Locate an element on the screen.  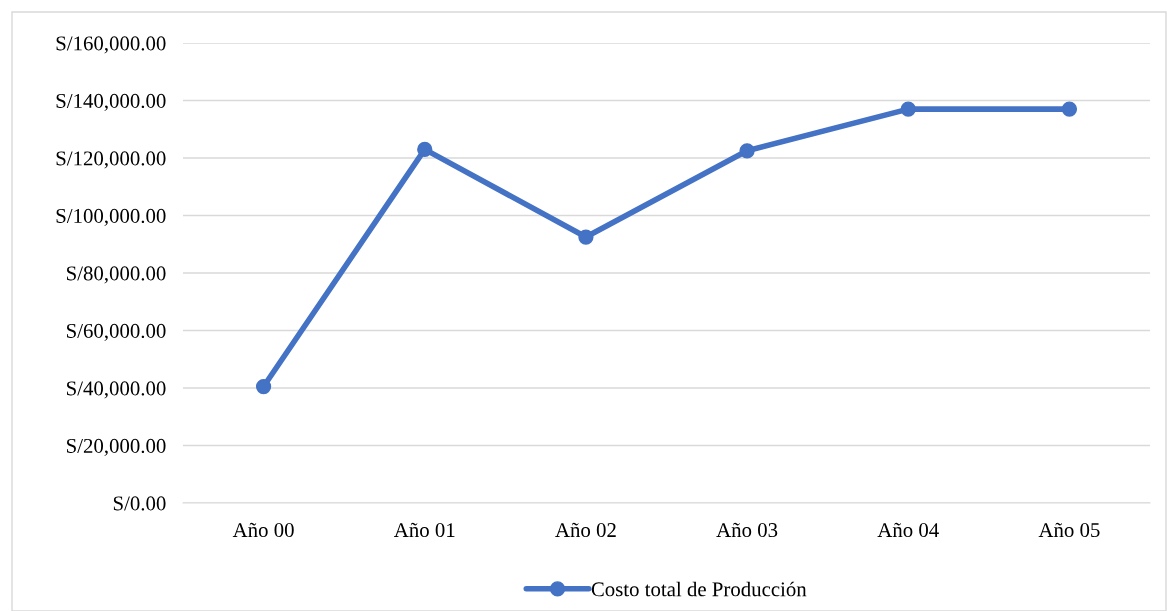
y-tick-label: S/100,000.00 is located at coordinates (111, 217).